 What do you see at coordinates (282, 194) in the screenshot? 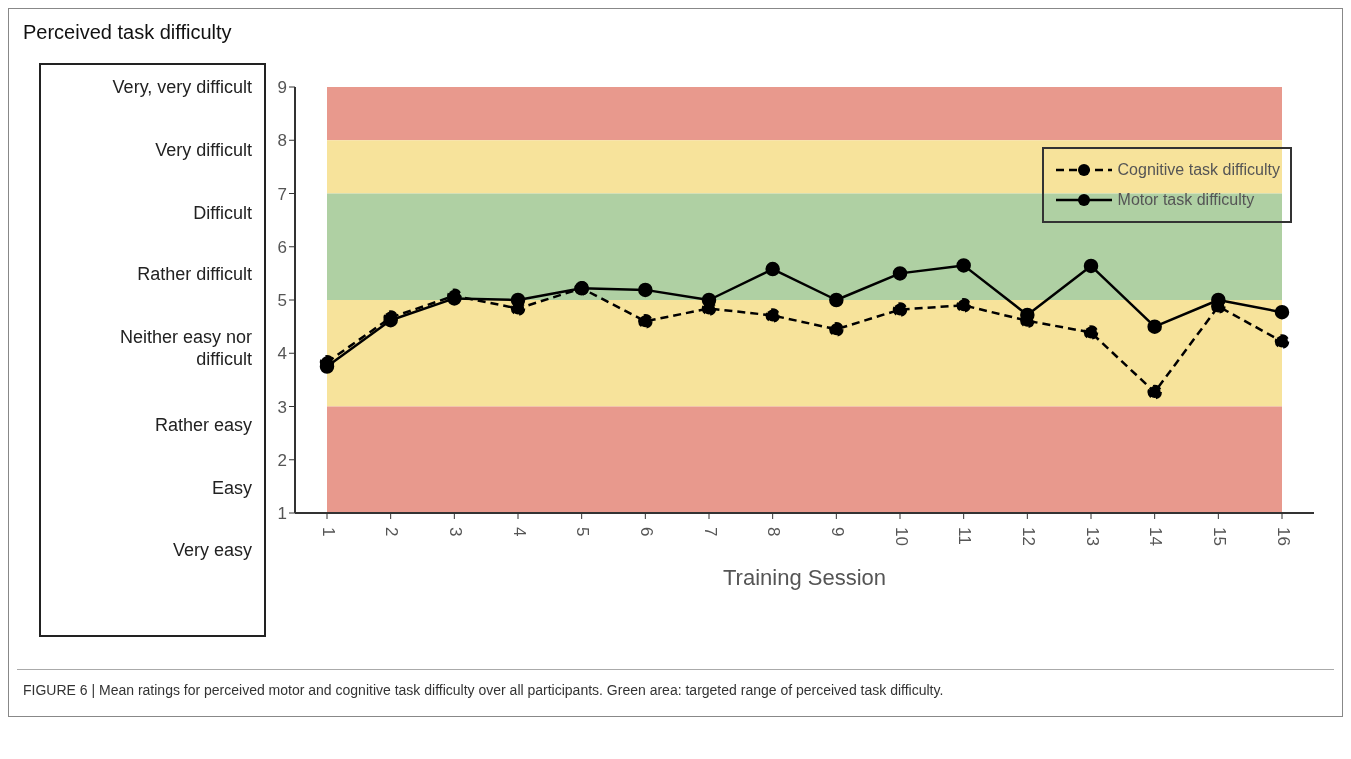
I see `y-tick-label: 7` at bounding box center [282, 194].